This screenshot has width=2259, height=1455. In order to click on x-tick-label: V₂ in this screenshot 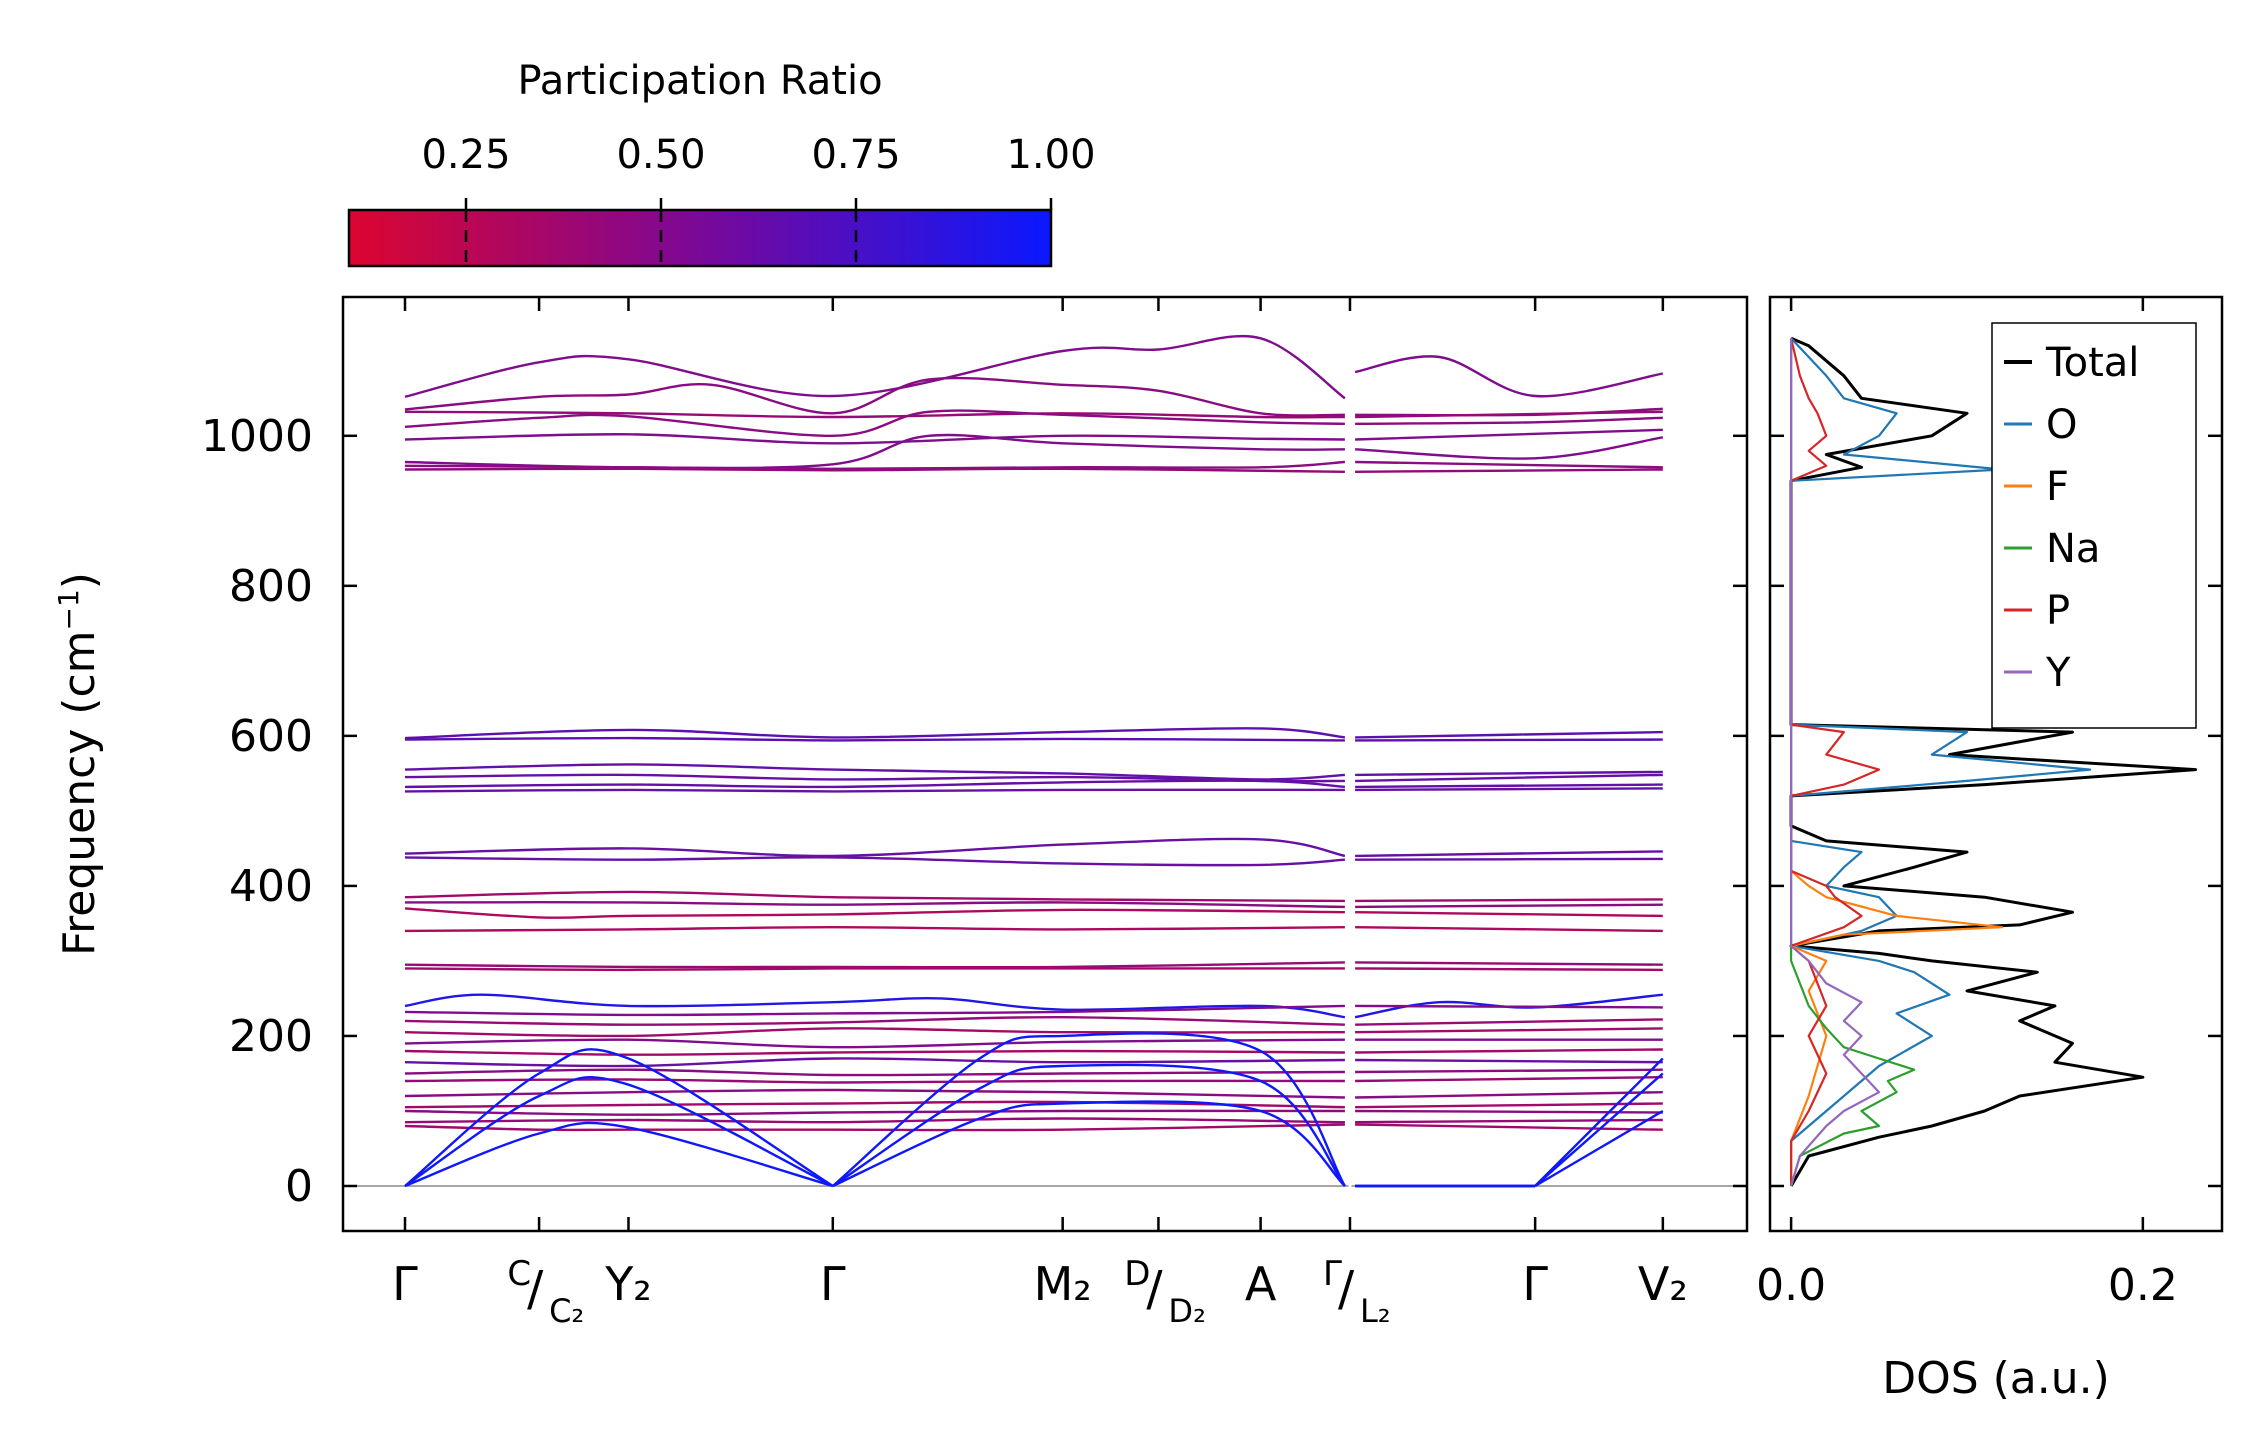, I will do `click(1663, 1284)`.